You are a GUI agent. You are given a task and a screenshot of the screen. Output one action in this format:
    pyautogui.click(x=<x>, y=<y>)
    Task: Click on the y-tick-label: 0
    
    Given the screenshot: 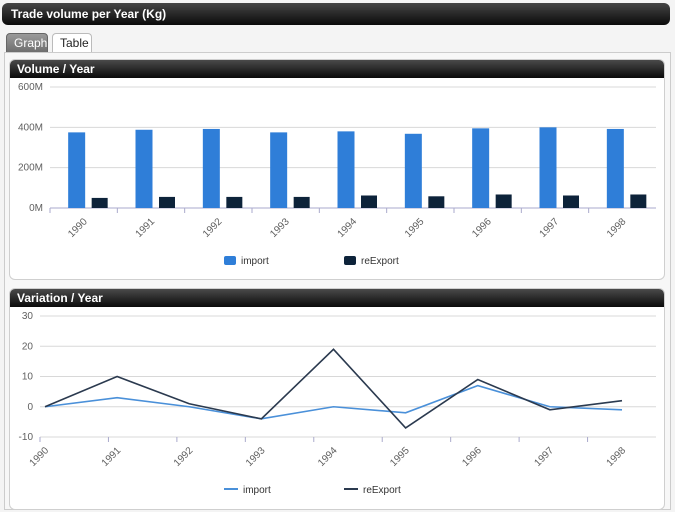 What is the action you would take?
    pyautogui.click(x=30, y=407)
    